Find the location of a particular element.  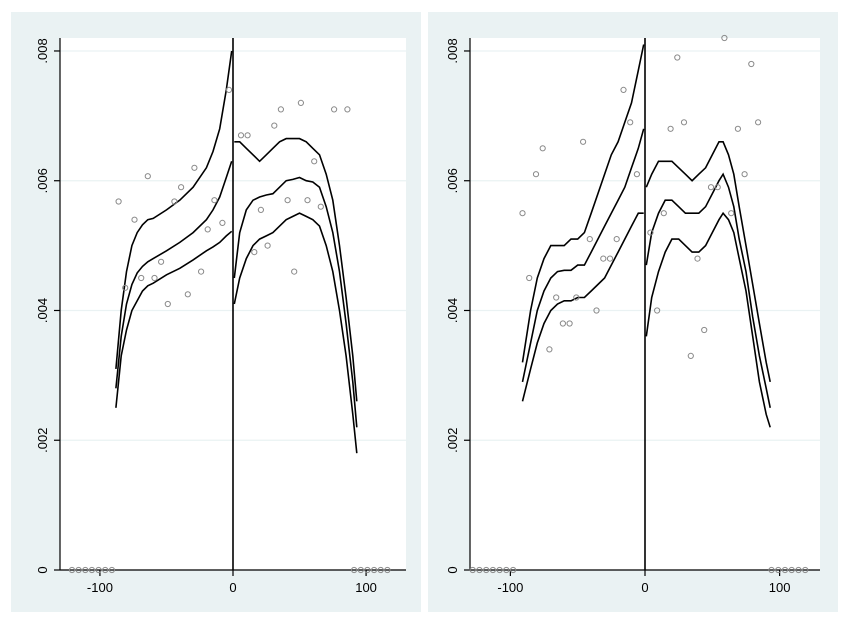

right-y-tick-label: .006 is located at coordinates (452, 180).